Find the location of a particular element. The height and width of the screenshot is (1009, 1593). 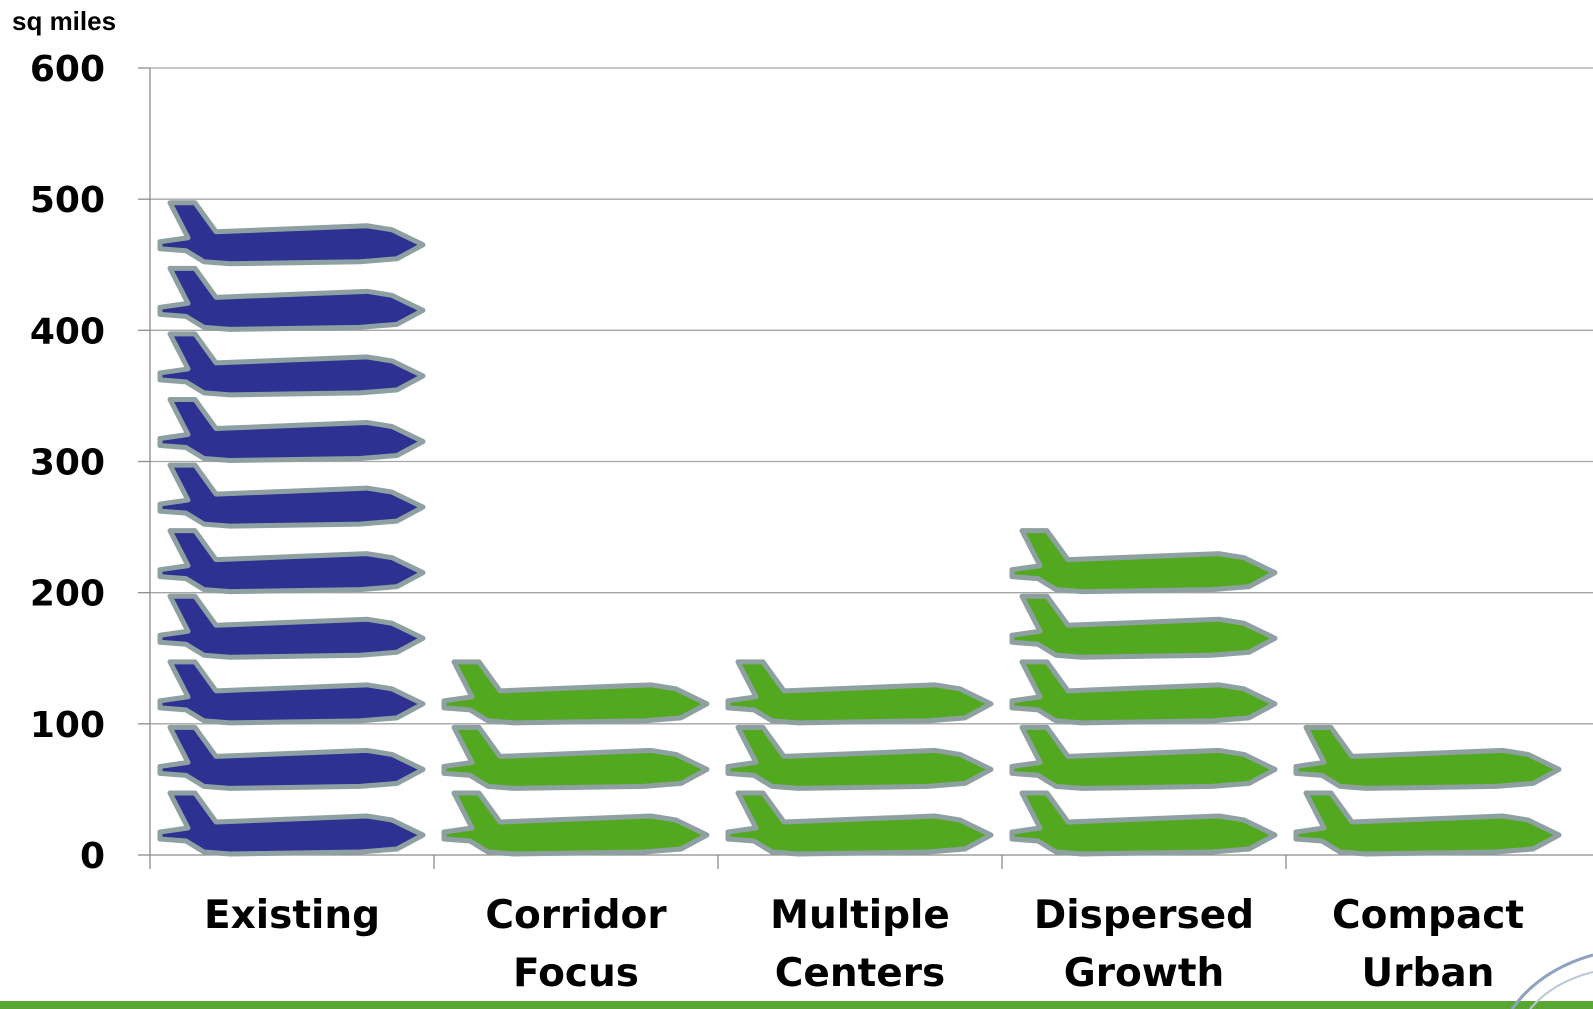

x-category-label: Corridor is located at coordinates (576, 915).